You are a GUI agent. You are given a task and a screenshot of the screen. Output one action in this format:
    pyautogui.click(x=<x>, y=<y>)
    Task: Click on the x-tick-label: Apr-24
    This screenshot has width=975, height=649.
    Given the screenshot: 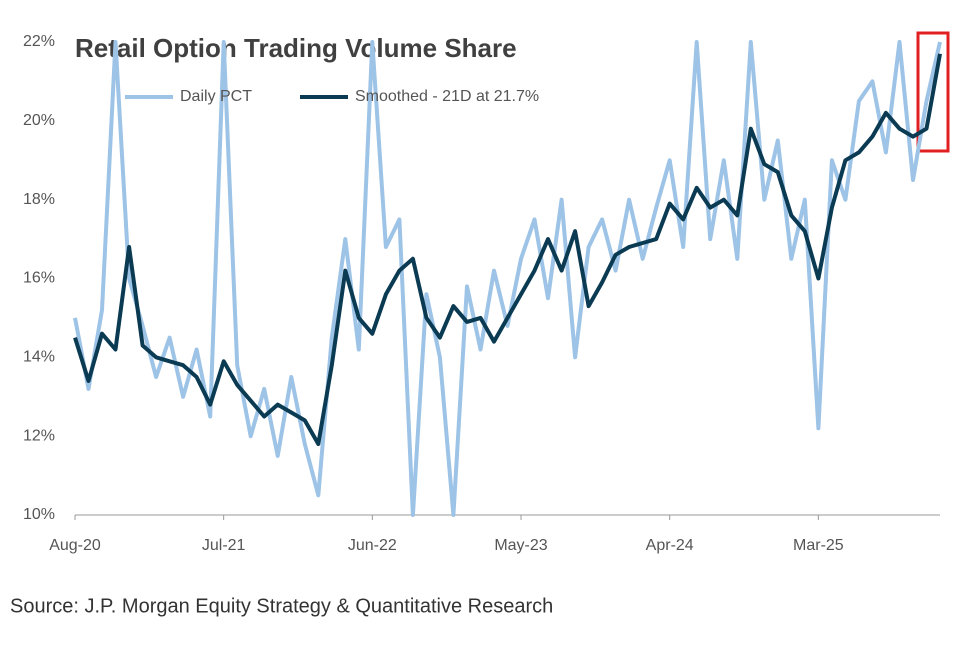 What is the action you would take?
    pyautogui.click(x=670, y=545)
    